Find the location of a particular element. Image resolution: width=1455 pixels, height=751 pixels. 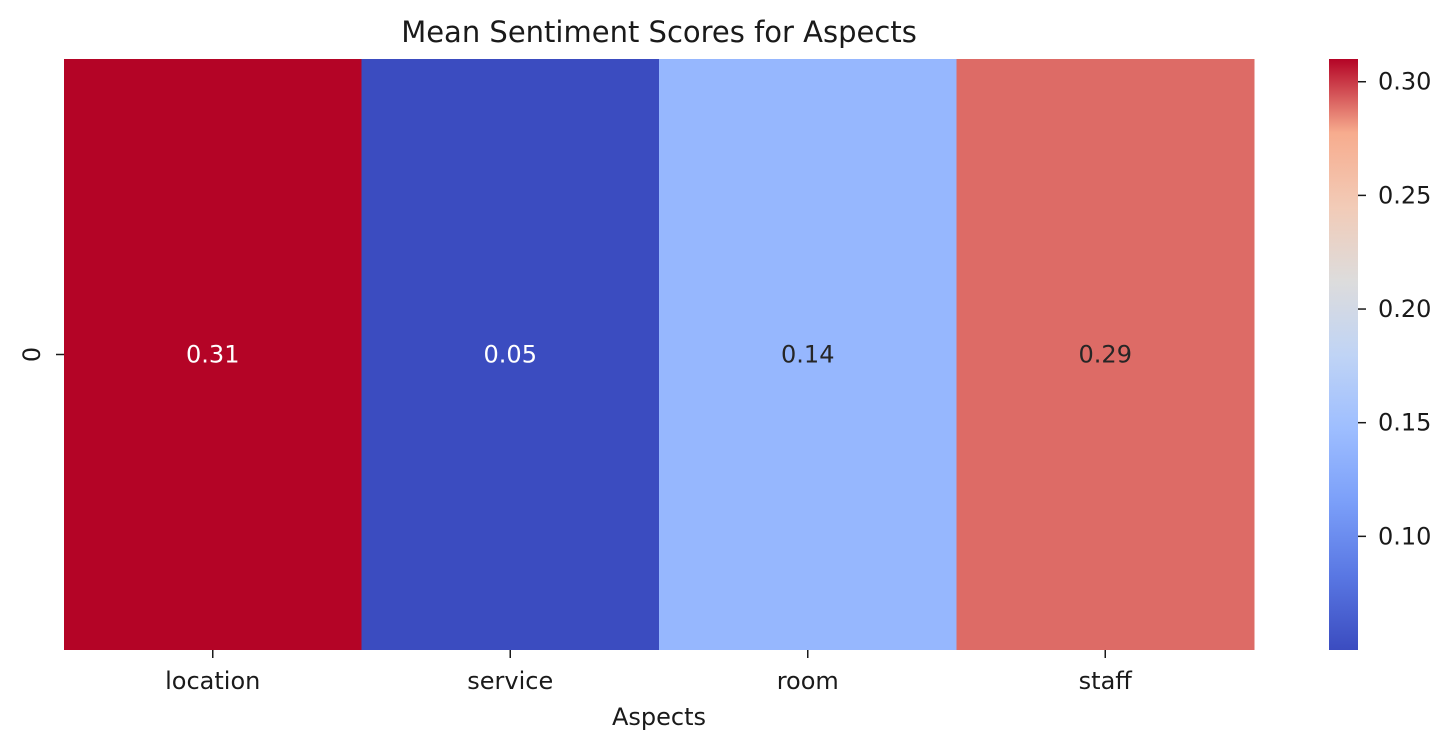

chart-title: Mean Sentiment Scores for Aspects is located at coordinates (659, 32).